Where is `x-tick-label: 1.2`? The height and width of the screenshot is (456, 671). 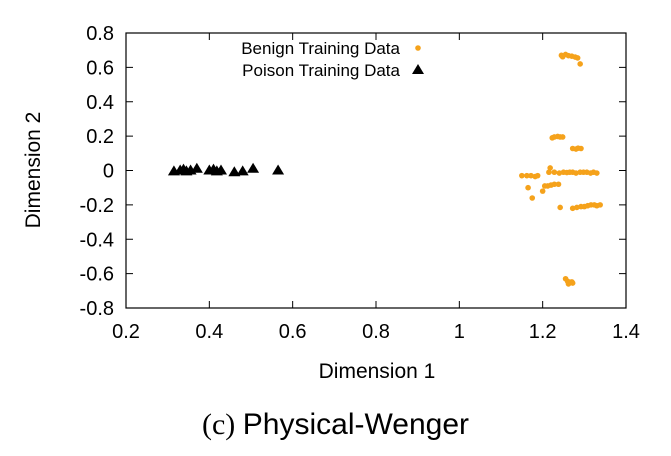 x-tick-label: 1.2 is located at coordinates (543, 332).